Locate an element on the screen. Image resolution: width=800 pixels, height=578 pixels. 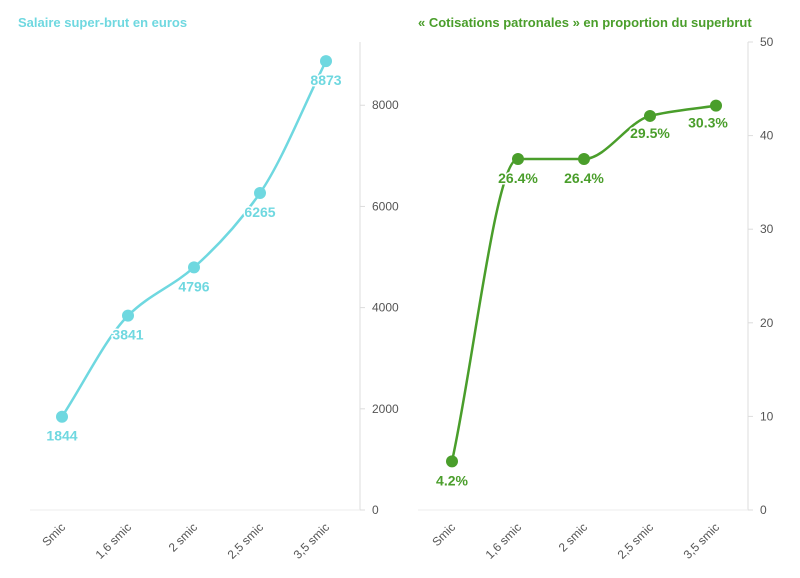
data-label: 4.2% is located at coordinates (452, 480).